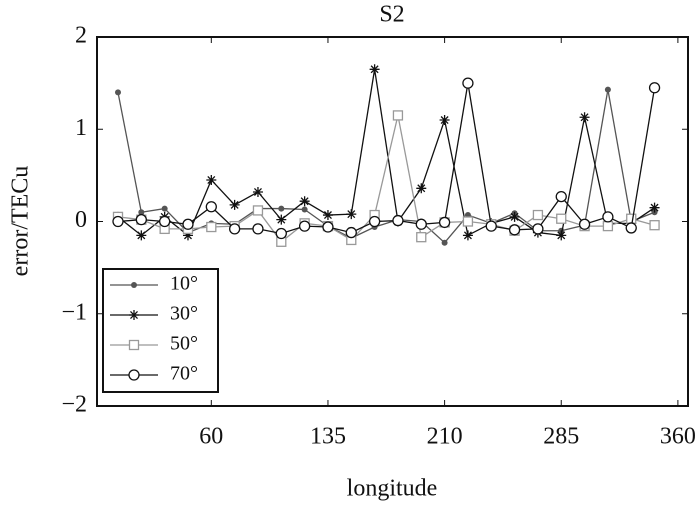  Describe the element at coordinates (445, 437) in the screenshot. I see `x-tick-label: 210` at that location.